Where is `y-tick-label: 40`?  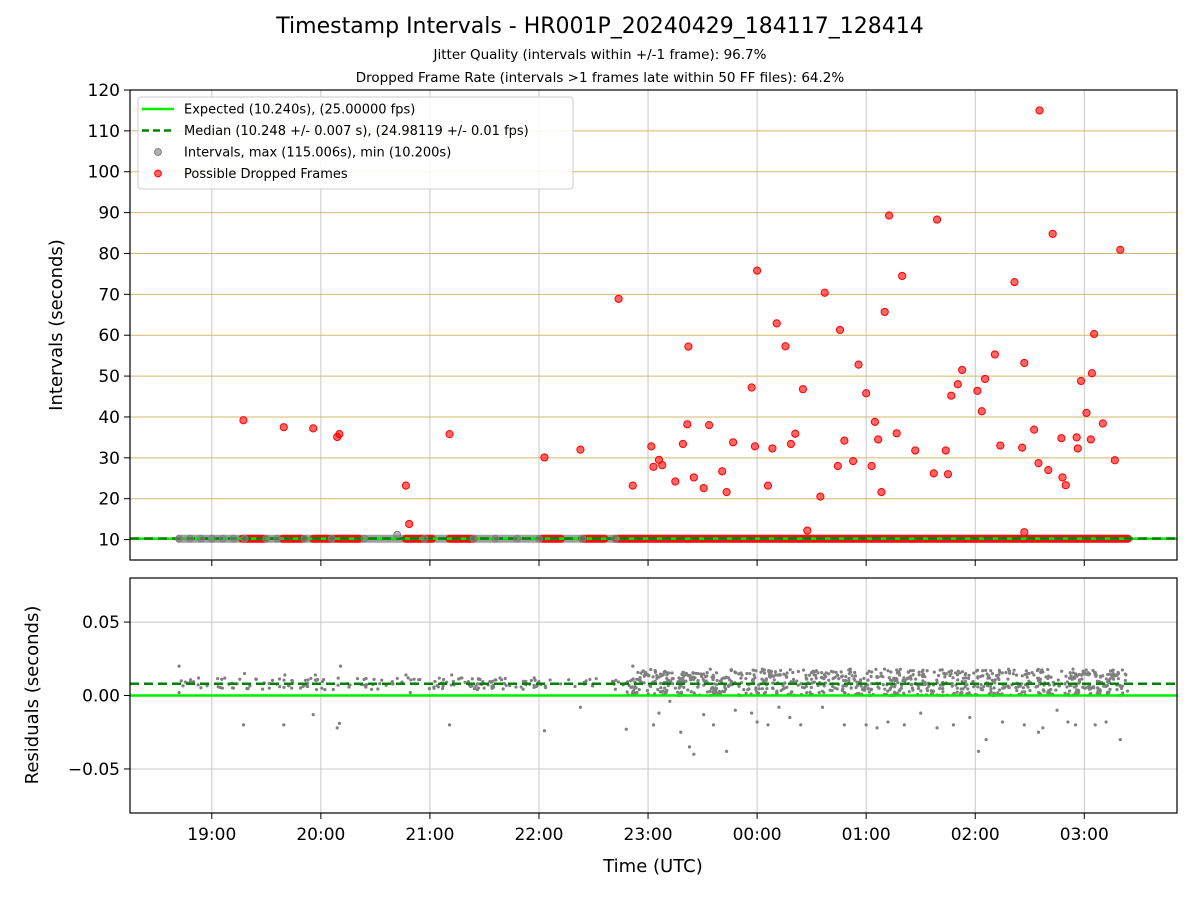 y-tick-label: 40 is located at coordinates (109, 418).